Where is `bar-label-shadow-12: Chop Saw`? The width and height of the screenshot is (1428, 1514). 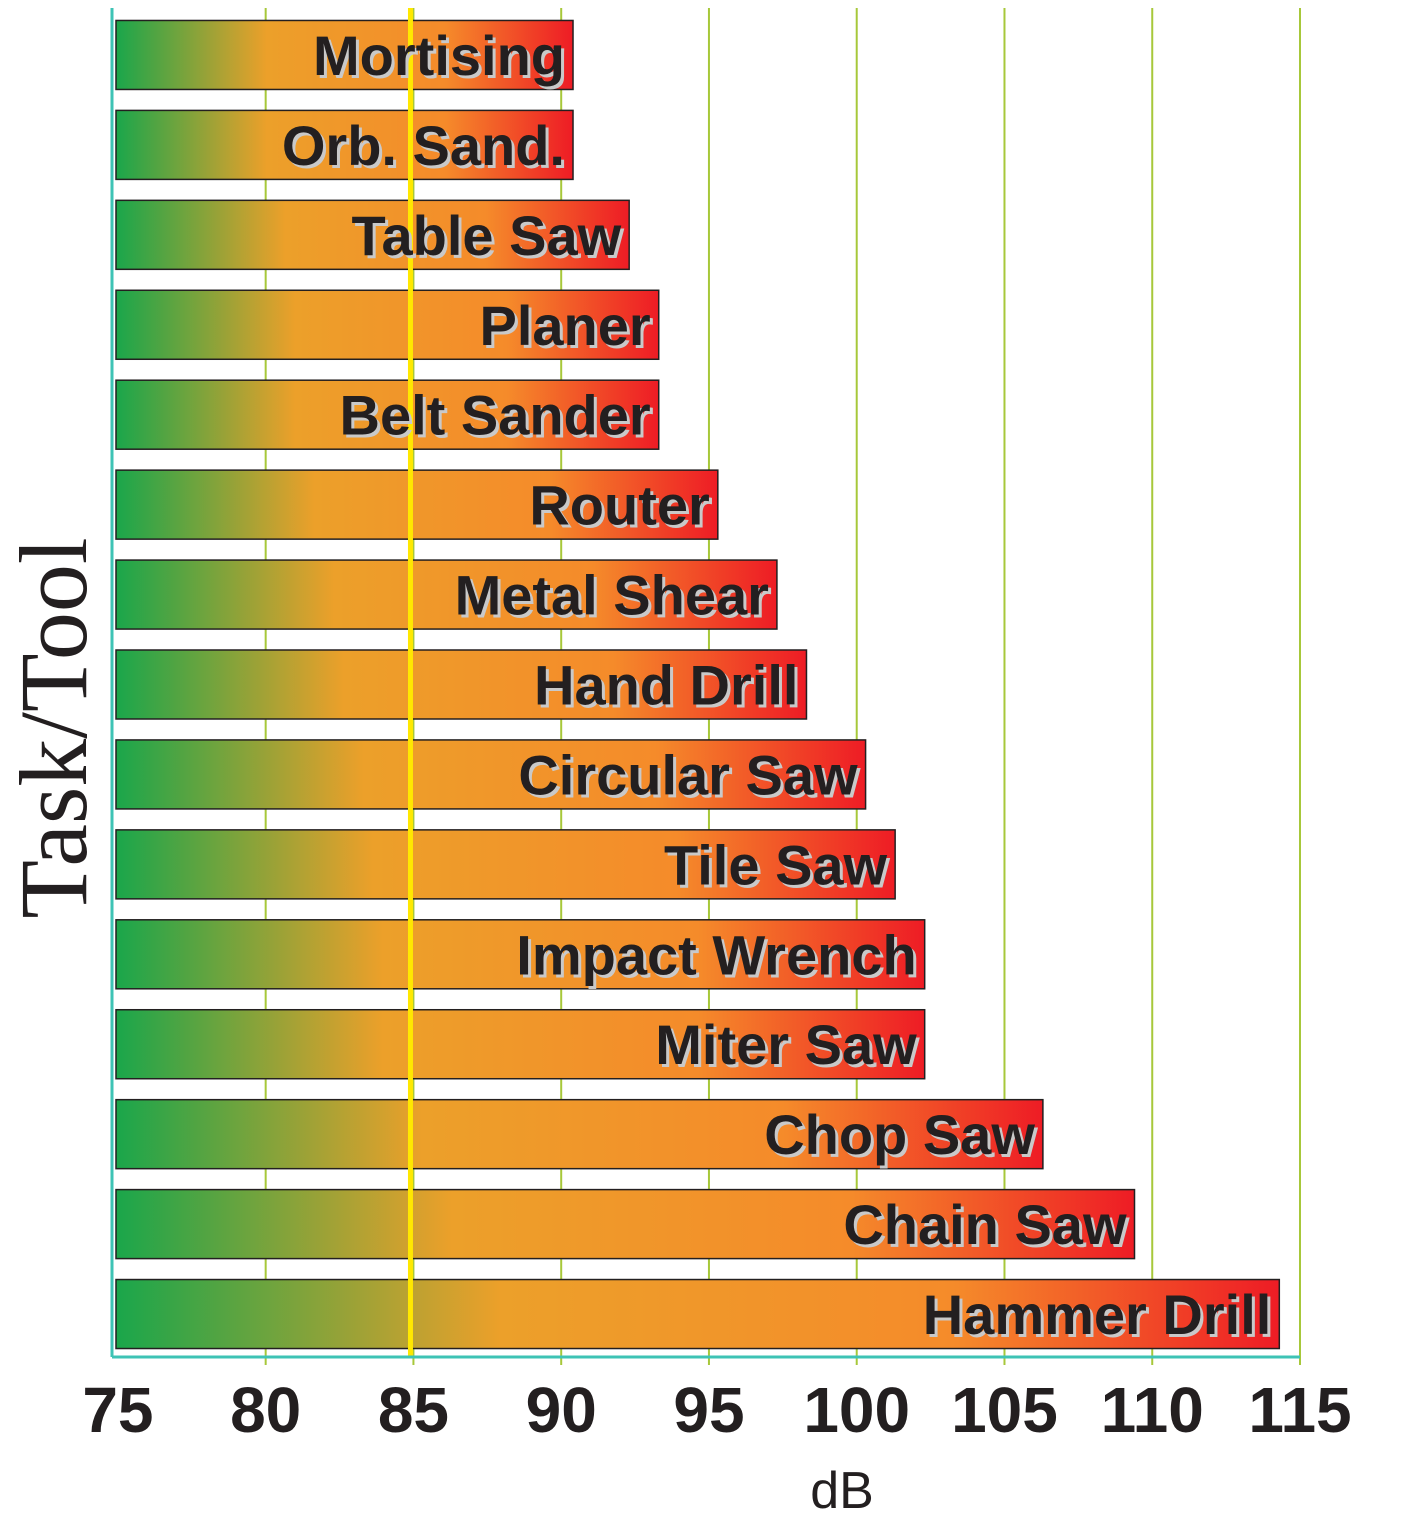
bar-label-shadow-12: Chop Saw is located at coordinates (902, 1137).